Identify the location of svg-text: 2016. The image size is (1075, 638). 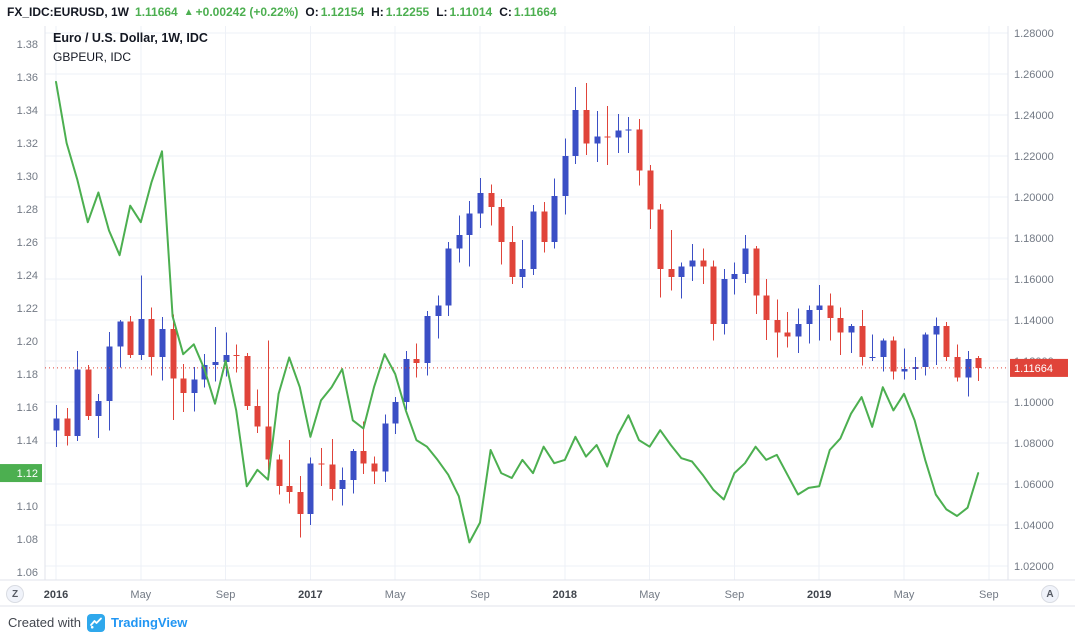
(56, 595).